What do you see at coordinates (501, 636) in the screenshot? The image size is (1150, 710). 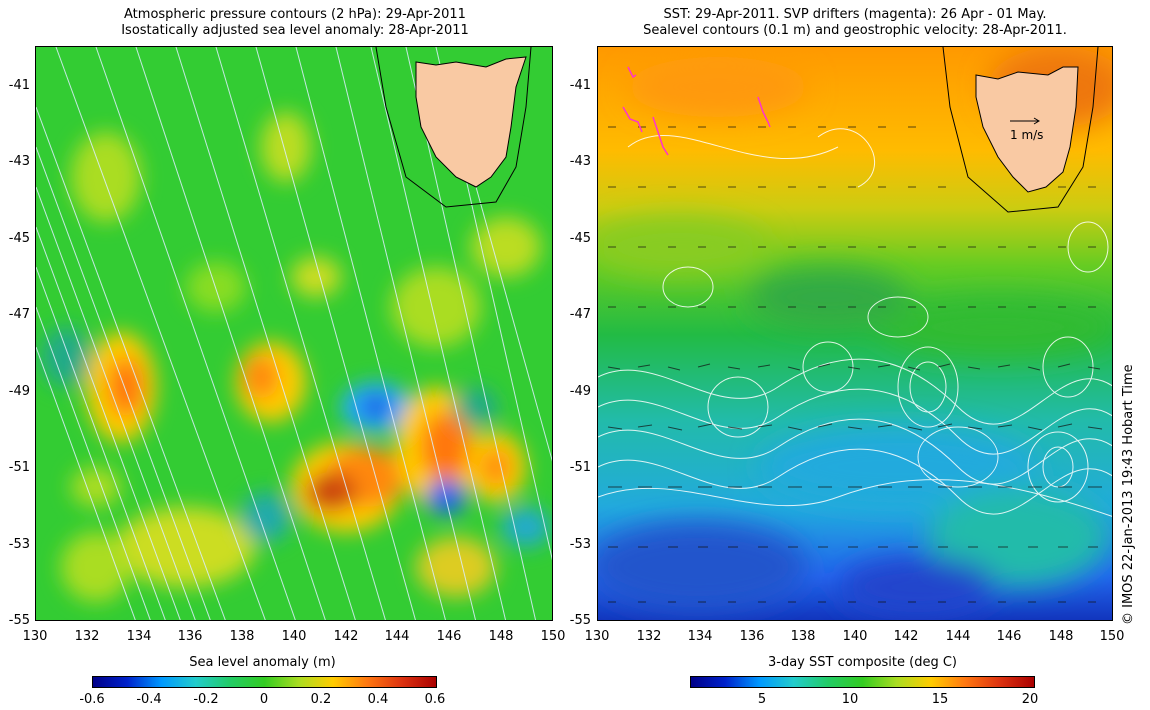 I see `left-x-tick: 148` at bounding box center [501, 636].